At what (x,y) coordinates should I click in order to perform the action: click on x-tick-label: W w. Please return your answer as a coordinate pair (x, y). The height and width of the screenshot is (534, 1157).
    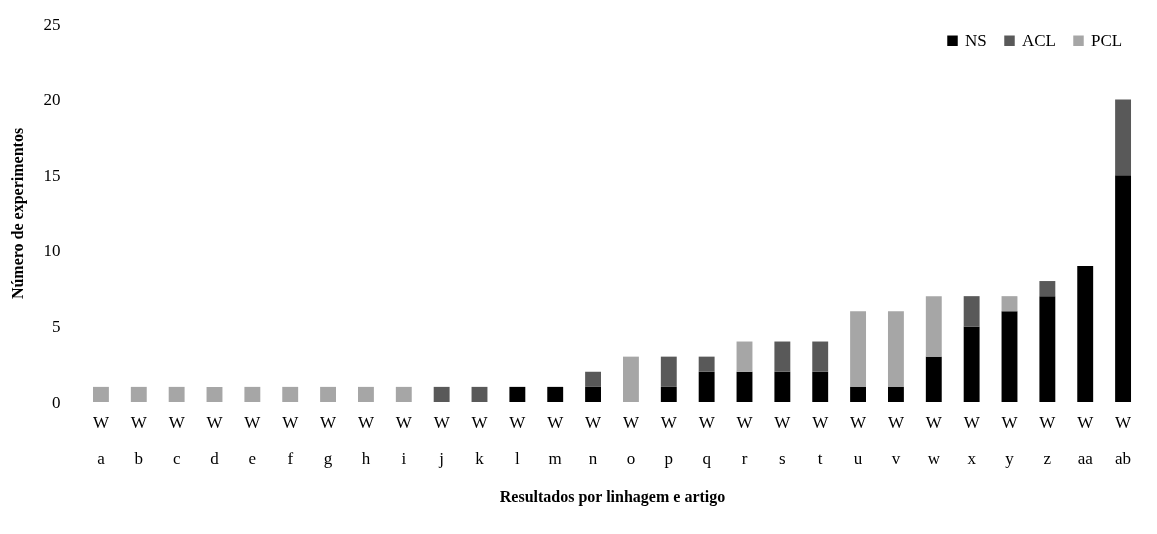
    Looking at the image, I should click on (934, 440).